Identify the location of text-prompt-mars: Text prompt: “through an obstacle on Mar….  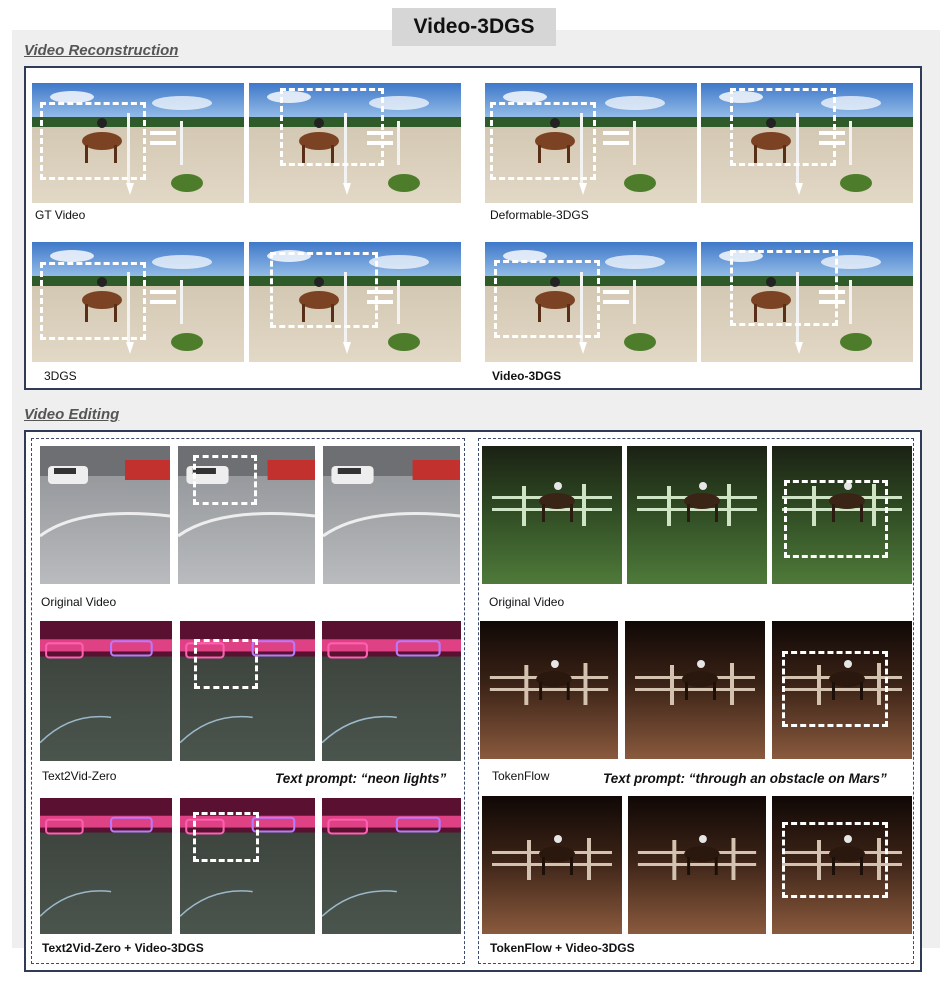
(745, 778).